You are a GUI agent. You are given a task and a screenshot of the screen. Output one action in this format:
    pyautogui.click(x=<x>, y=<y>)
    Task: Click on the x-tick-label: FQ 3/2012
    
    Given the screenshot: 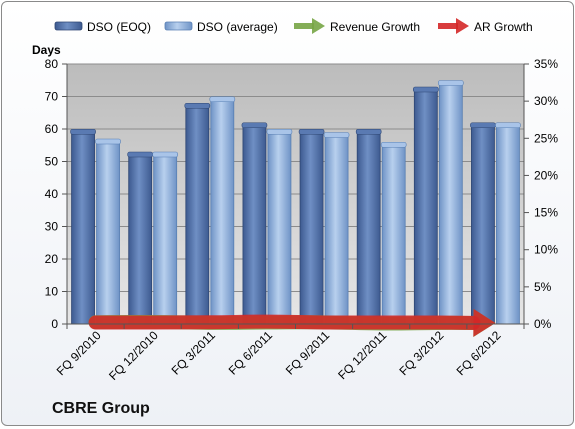 What is the action you would take?
    pyautogui.click(x=421, y=353)
    